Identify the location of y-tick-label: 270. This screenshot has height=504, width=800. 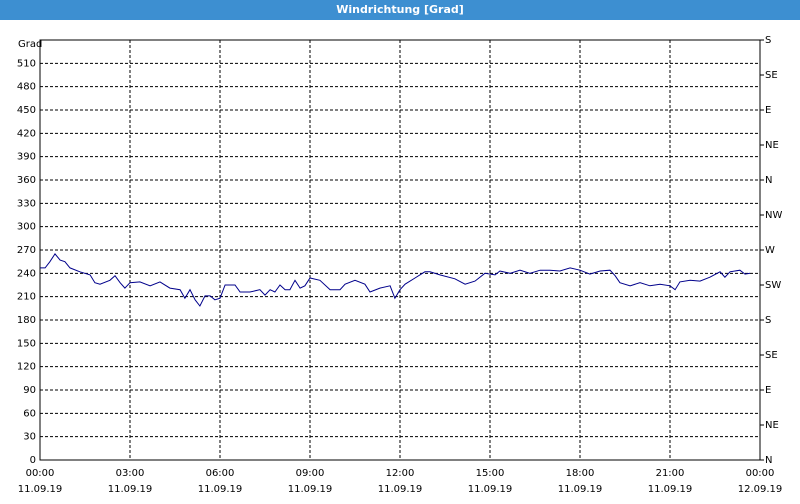
(26, 250).